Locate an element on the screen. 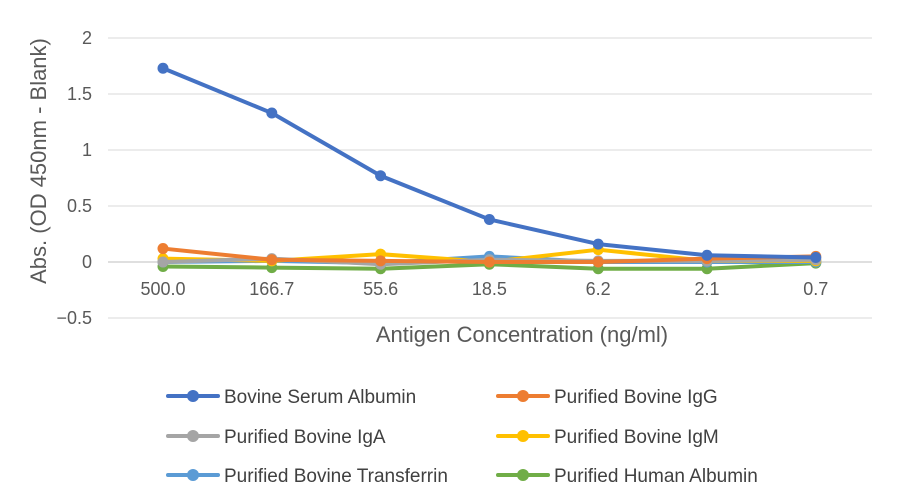 The image size is (901, 501). legend-label: Purified Bovine IgG is located at coordinates (636, 397).